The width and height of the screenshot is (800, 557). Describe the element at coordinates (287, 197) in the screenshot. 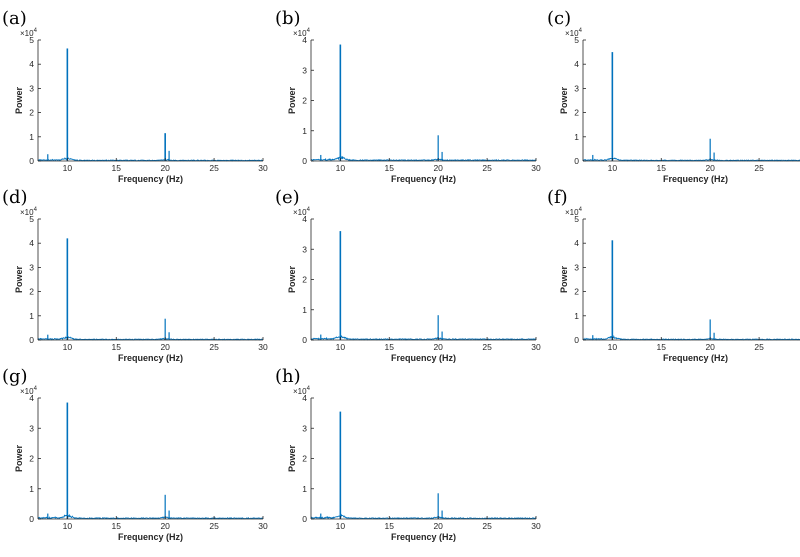

I see `panel-label-e: (e)` at that location.